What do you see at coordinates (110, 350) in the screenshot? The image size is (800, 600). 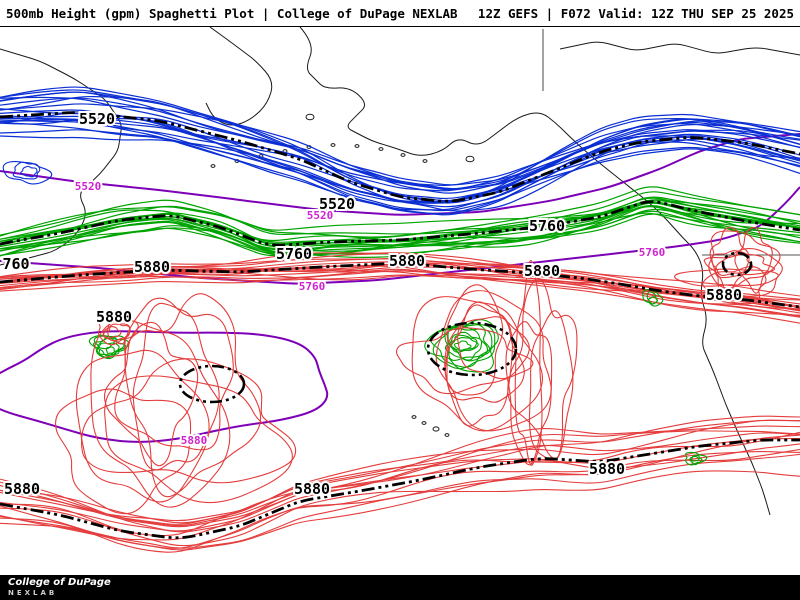 I see `cutoff-green-west-member` at bounding box center [110, 350].